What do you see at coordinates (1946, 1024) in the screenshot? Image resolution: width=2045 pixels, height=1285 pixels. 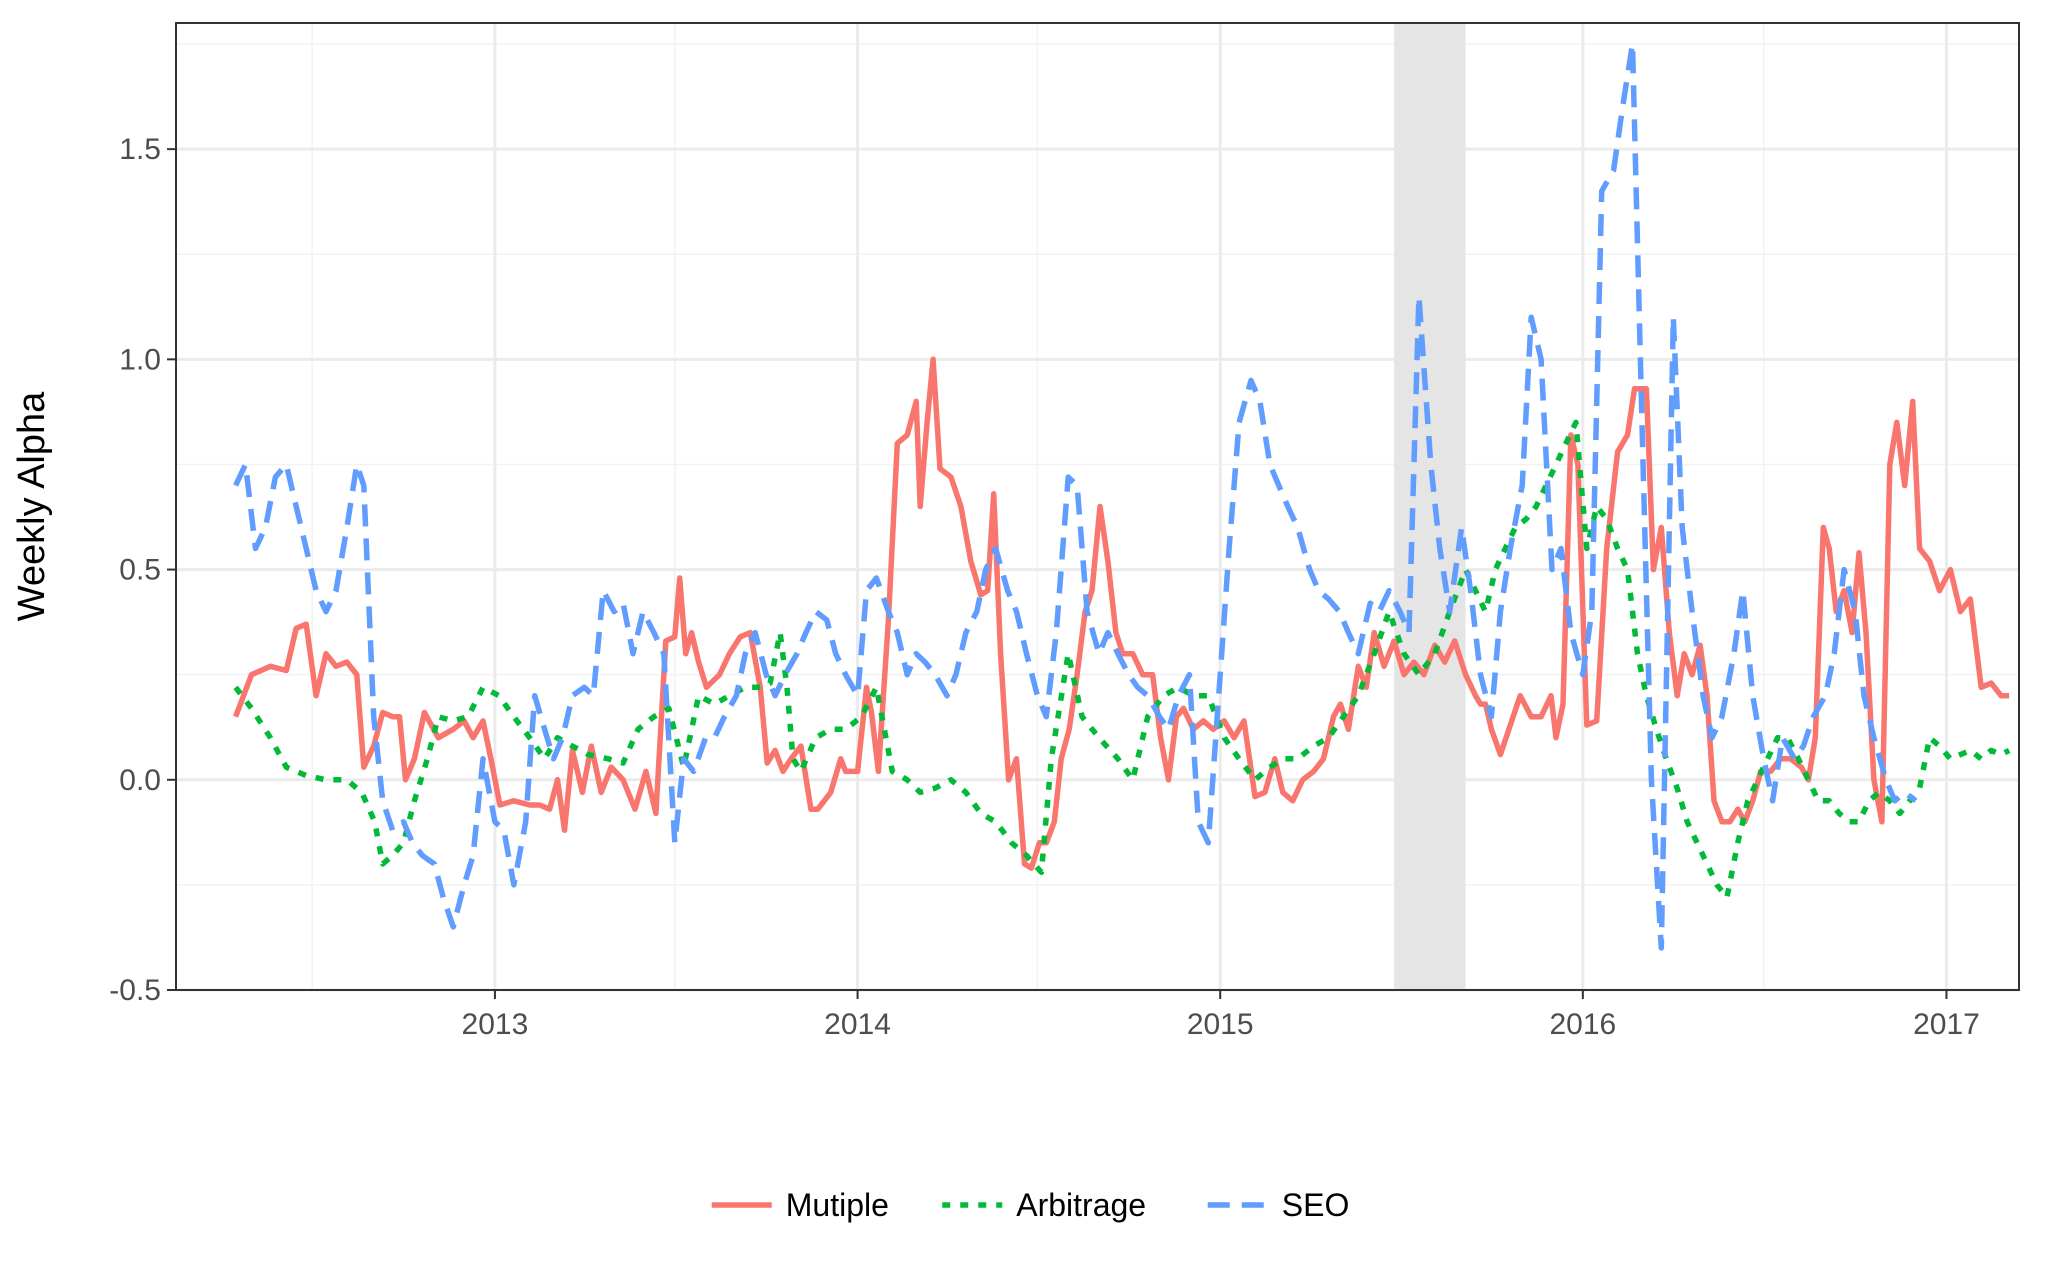 I see `x-tick-label: 2017` at bounding box center [1946, 1024].